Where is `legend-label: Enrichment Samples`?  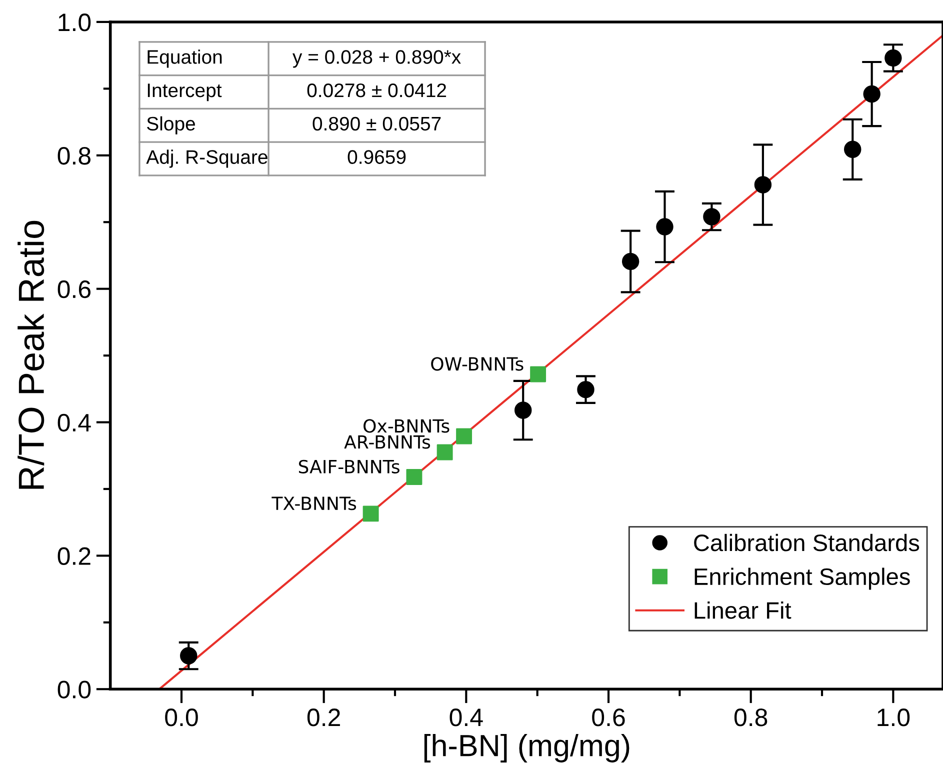
legend-label: Enrichment Samples is located at coordinates (802, 579).